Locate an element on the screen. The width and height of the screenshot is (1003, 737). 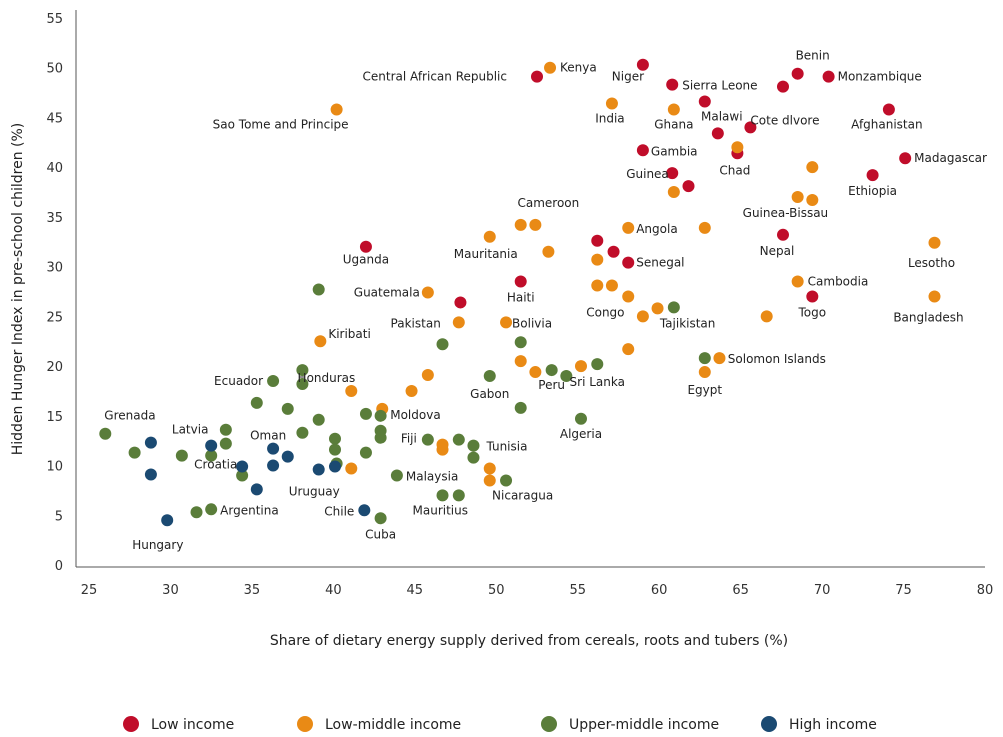
y-ticks: 0 5 10 15 20 25 30 35 40 45 50 55 is located at coordinates (54, 293).